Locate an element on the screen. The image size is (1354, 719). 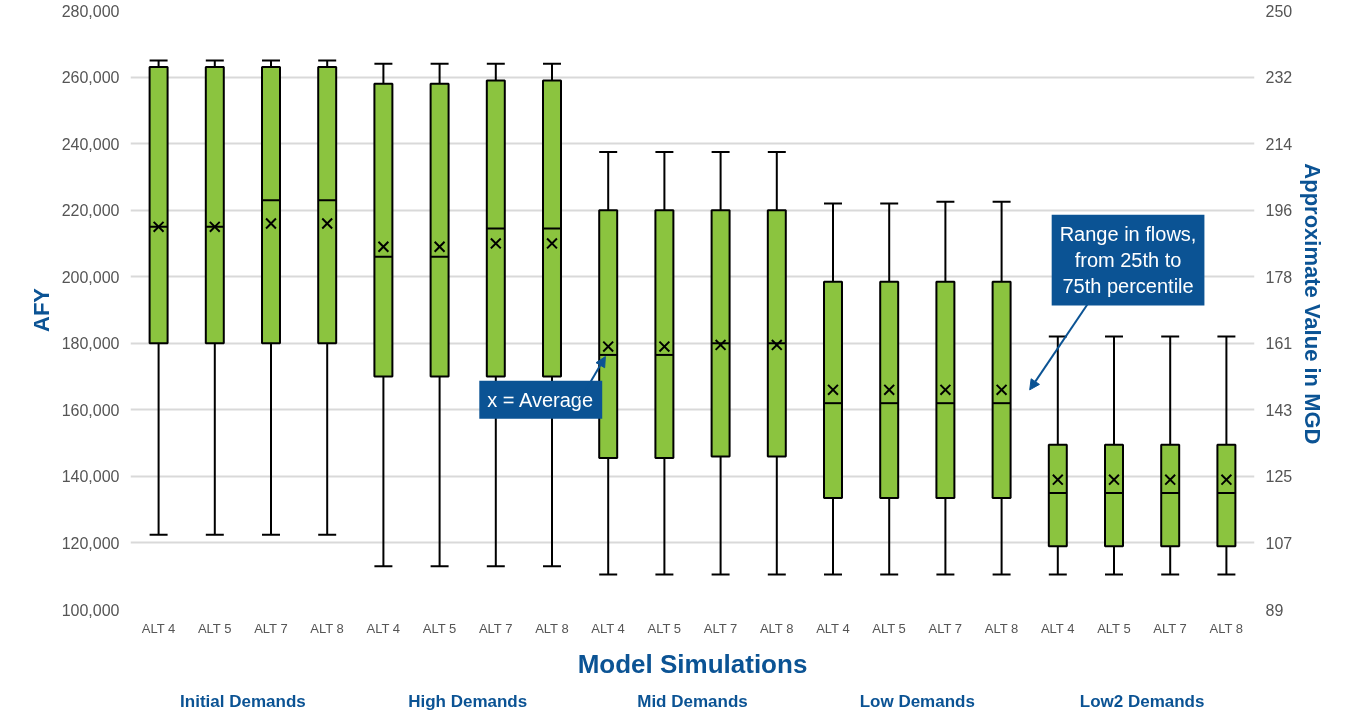
x-axis-title: Model Simulations is located at coordinates (692, 663).